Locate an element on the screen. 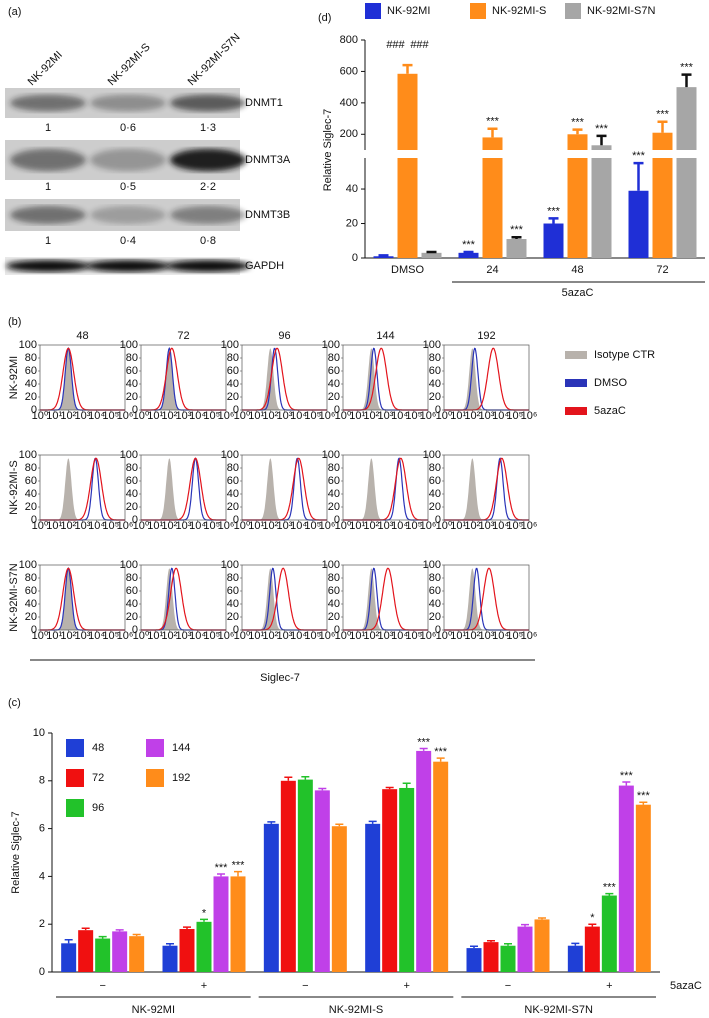 The height and width of the screenshot is (1018, 709). band-value: 0·4 is located at coordinates (128, 241).